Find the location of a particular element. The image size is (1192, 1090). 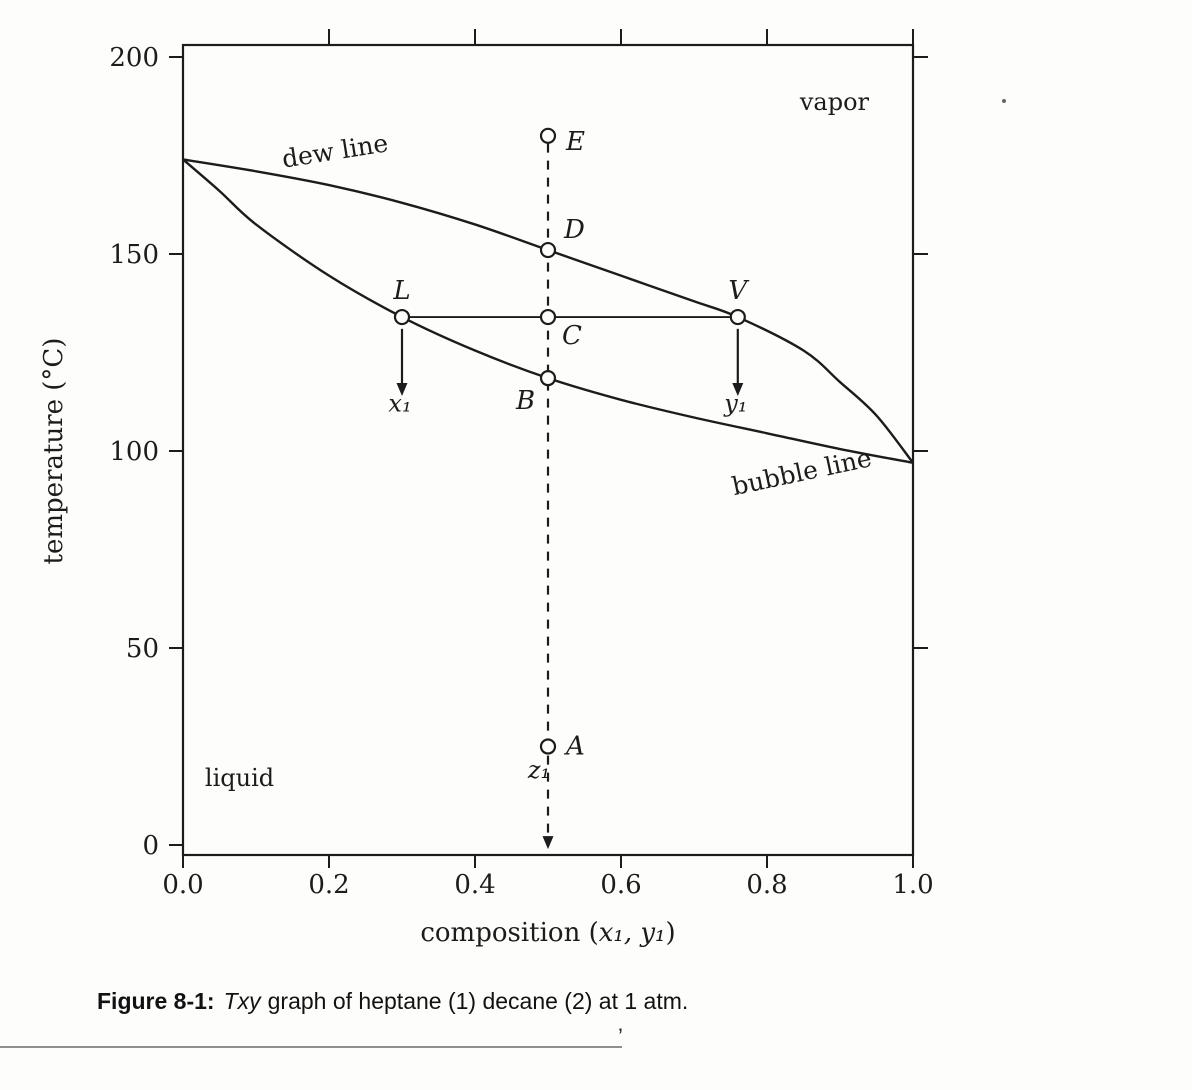

phase-composition-label: x₁ is located at coordinates (399, 404).